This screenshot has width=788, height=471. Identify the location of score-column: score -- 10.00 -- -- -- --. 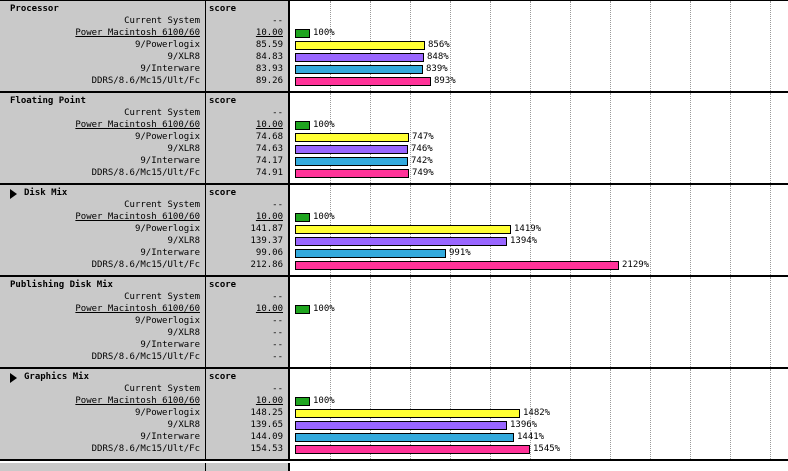
(248, 322).